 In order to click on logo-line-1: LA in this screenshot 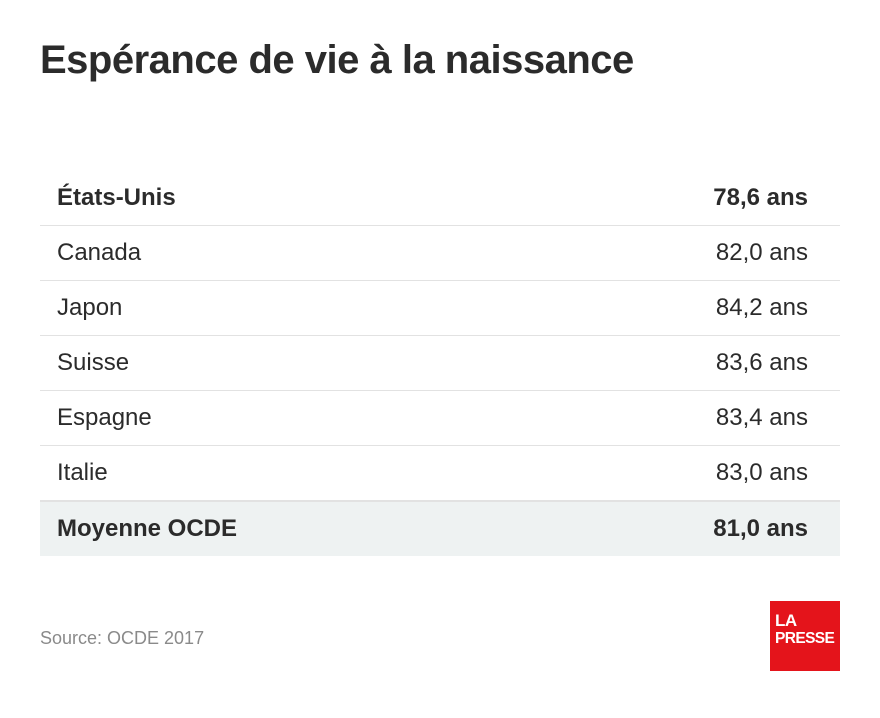, I will do `click(786, 620)`.